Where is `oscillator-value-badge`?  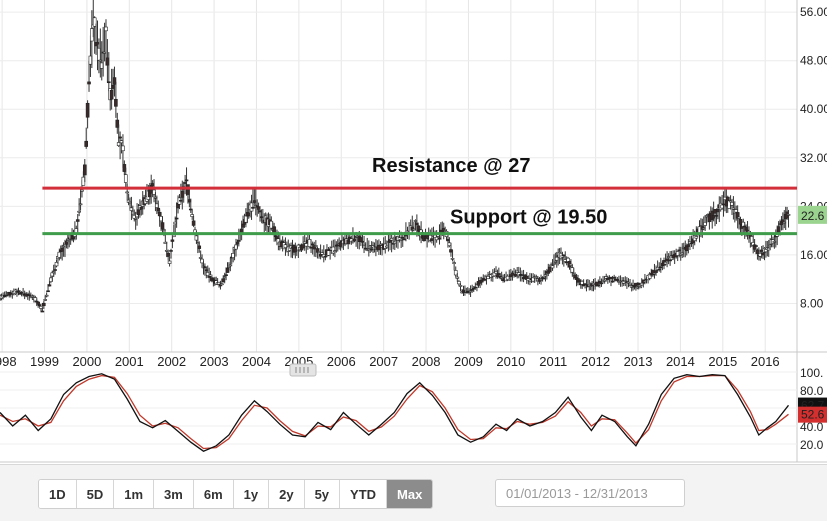 oscillator-value-badge is located at coordinates (812, 414).